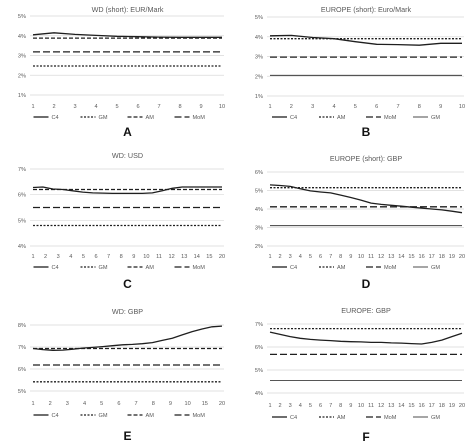 Image resolution: width=474 pixels, height=446 pixels. What do you see at coordinates (184, 257) in the screenshot?
I see `x-tick-label: 13` at bounding box center [184, 257].